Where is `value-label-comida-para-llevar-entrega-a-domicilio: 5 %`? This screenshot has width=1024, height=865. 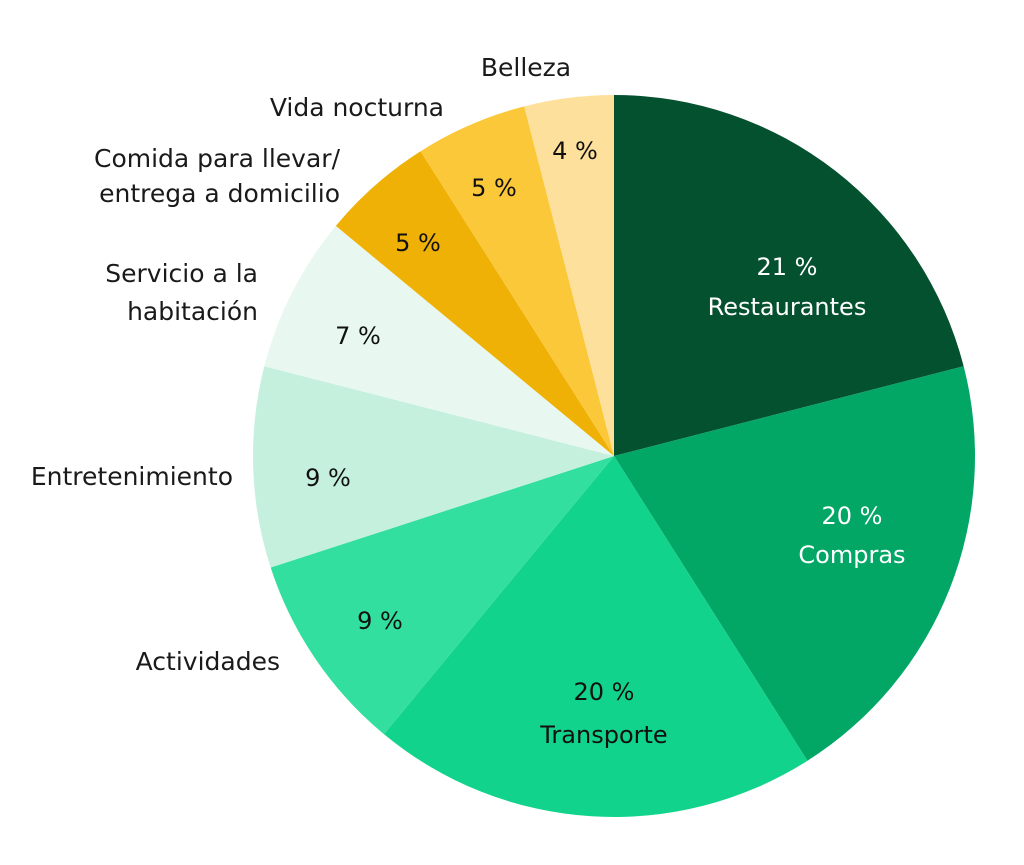 value-label-comida-para-llevar-entrega-a-domicilio: 5 % is located at coordinates (418, 243).